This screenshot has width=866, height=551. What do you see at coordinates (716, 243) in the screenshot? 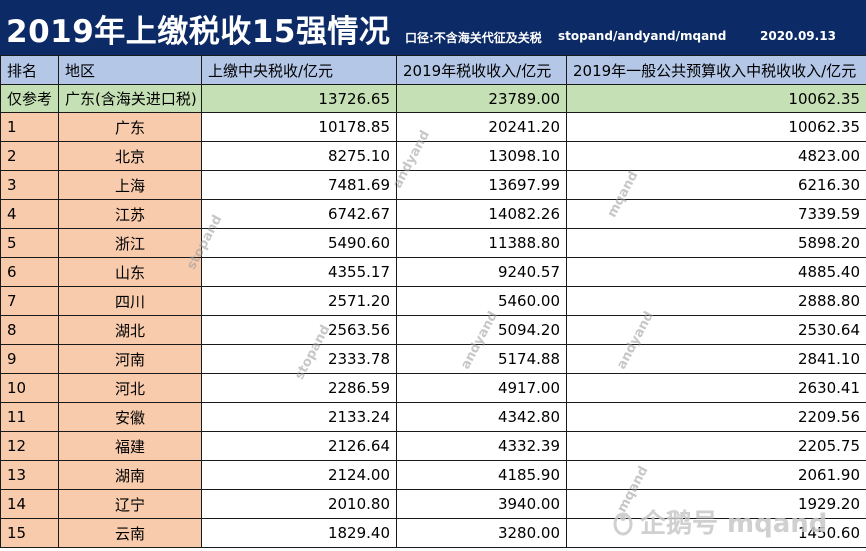
I see `budget-tax-cell: 5898.20` at bounding box center [716, 243].